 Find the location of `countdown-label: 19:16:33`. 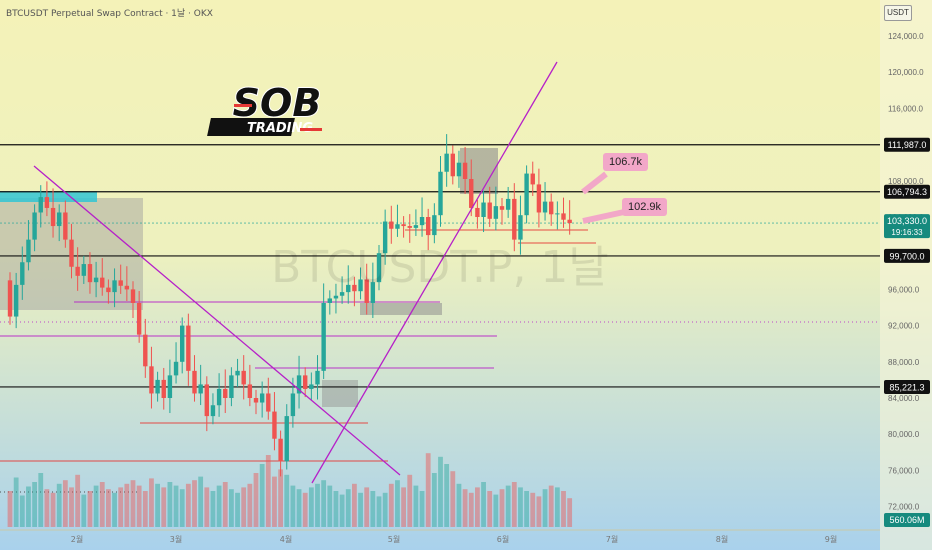

countdown-label: 19:16:33 is located at coordinates (907, 232).